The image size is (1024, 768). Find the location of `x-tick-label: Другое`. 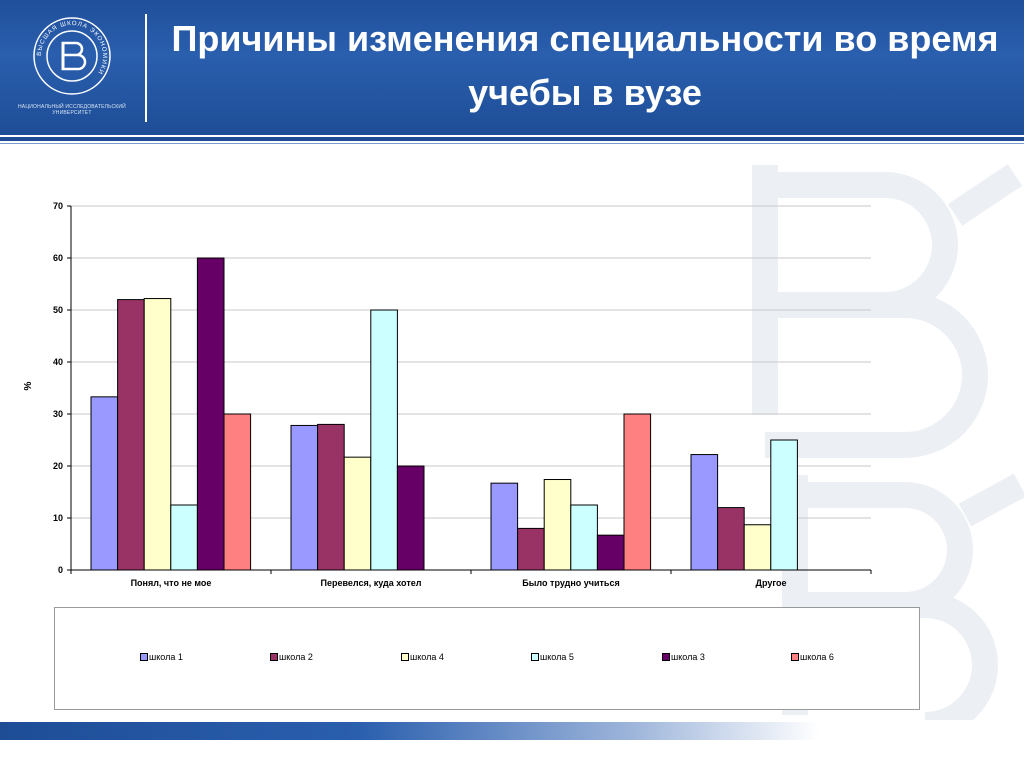

x-tick-label: Другое is located at coordinates (771, 583).